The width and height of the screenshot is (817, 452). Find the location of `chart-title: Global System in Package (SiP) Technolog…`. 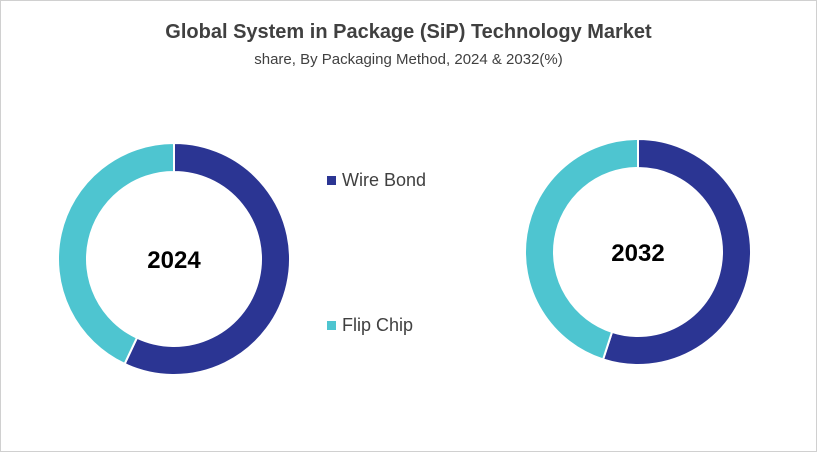

chart-title: Global System in Package (SiP) Technolog… is located at coordinates (408, 32).